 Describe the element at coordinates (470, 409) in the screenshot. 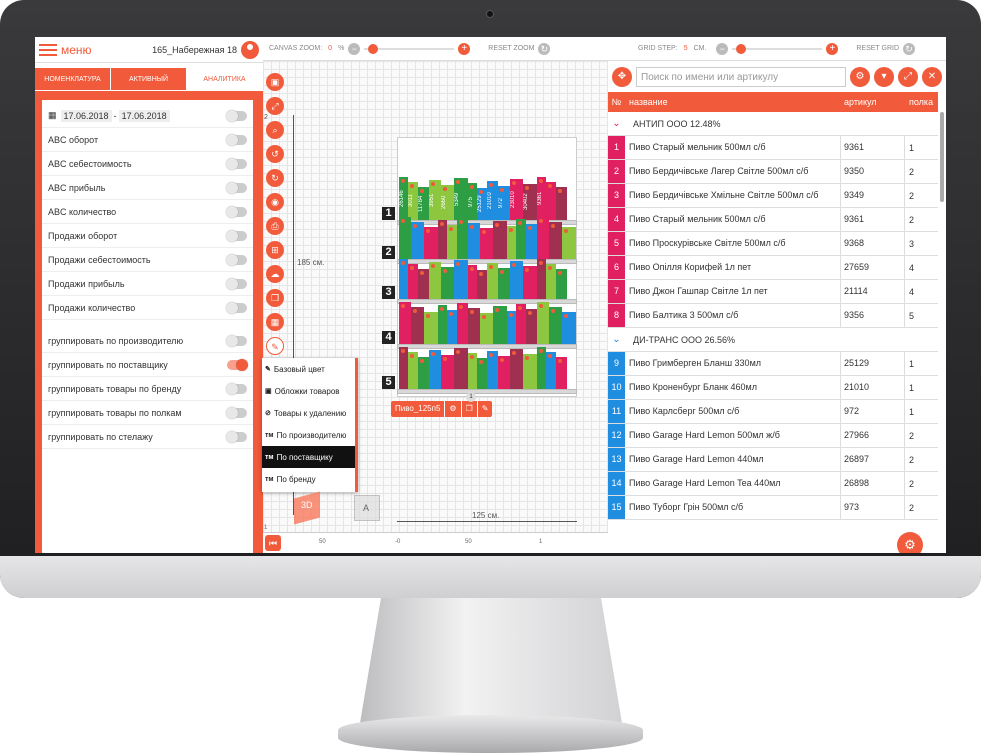

I see `copy-small-icon: ❐` at that location.